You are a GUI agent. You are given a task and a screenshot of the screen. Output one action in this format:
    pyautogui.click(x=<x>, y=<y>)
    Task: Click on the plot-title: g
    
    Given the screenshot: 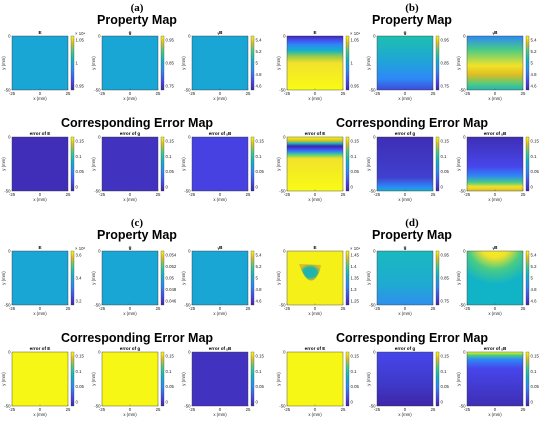 What is the action you would take?
    pyautogui.click(x=130, y=247)
    